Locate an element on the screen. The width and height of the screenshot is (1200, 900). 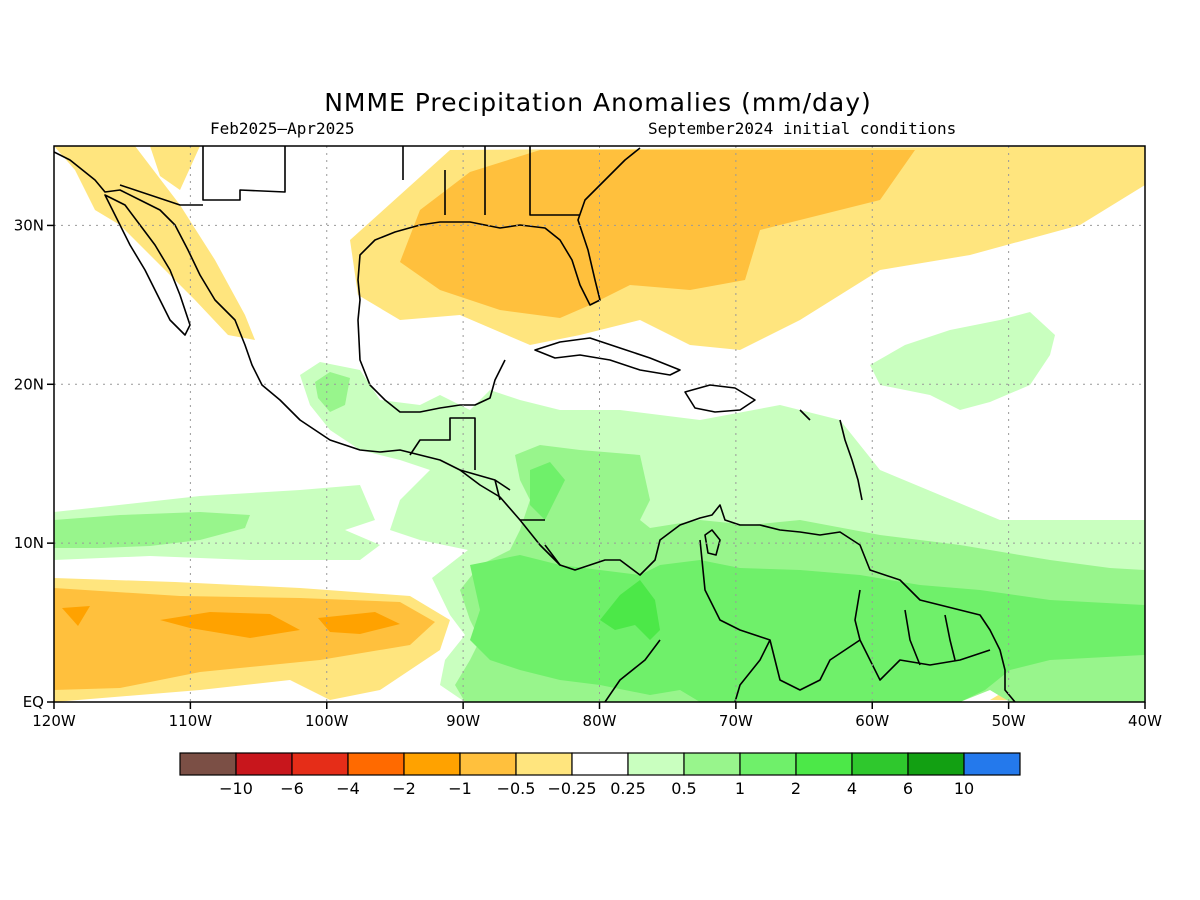
colorbar-label: 10 is located at coordinates (964, 788).